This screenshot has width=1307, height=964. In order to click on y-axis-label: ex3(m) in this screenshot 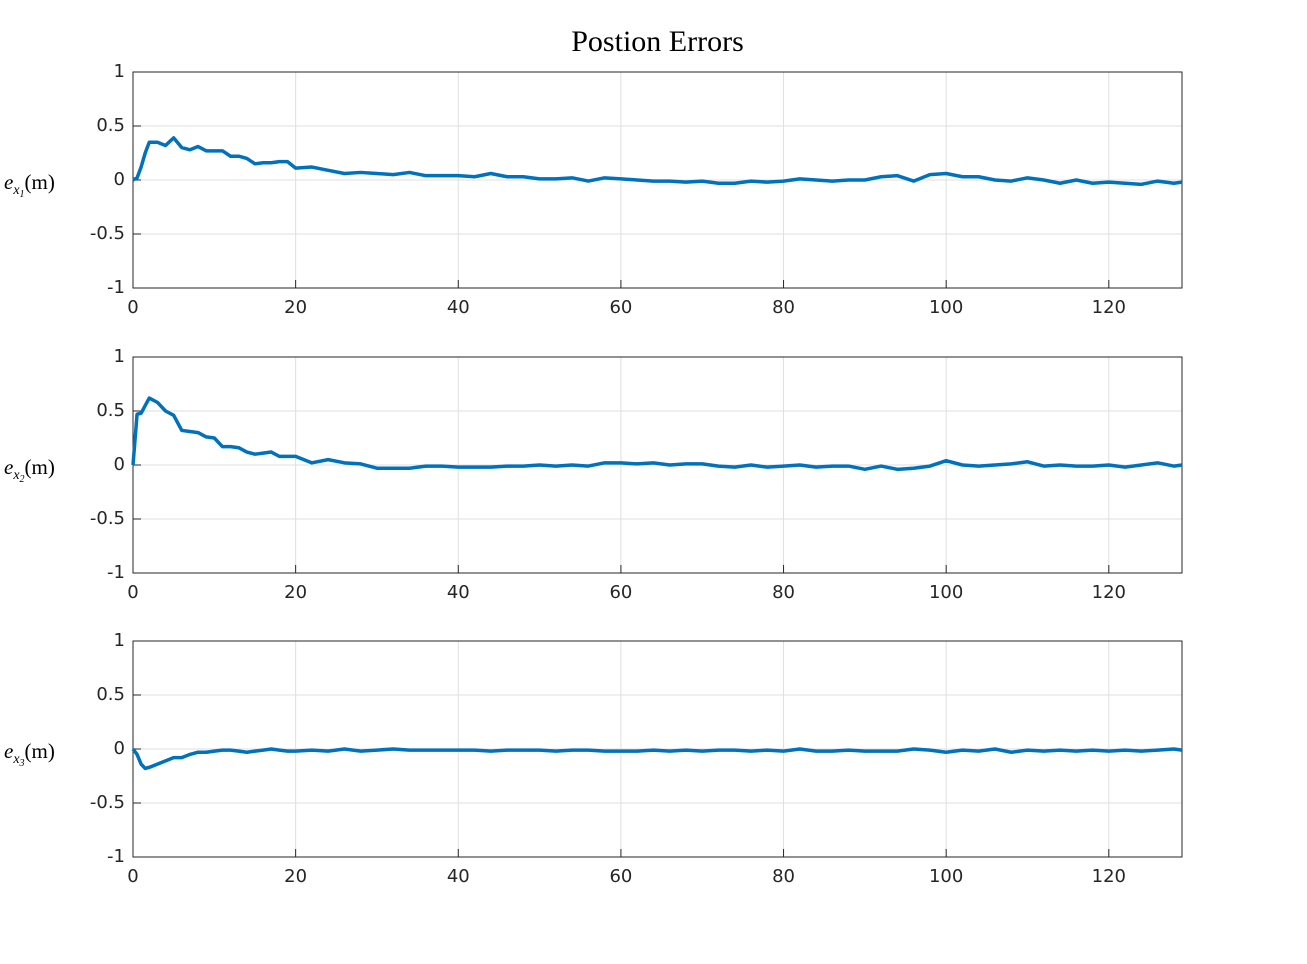, I will do `click(29, 754)`.